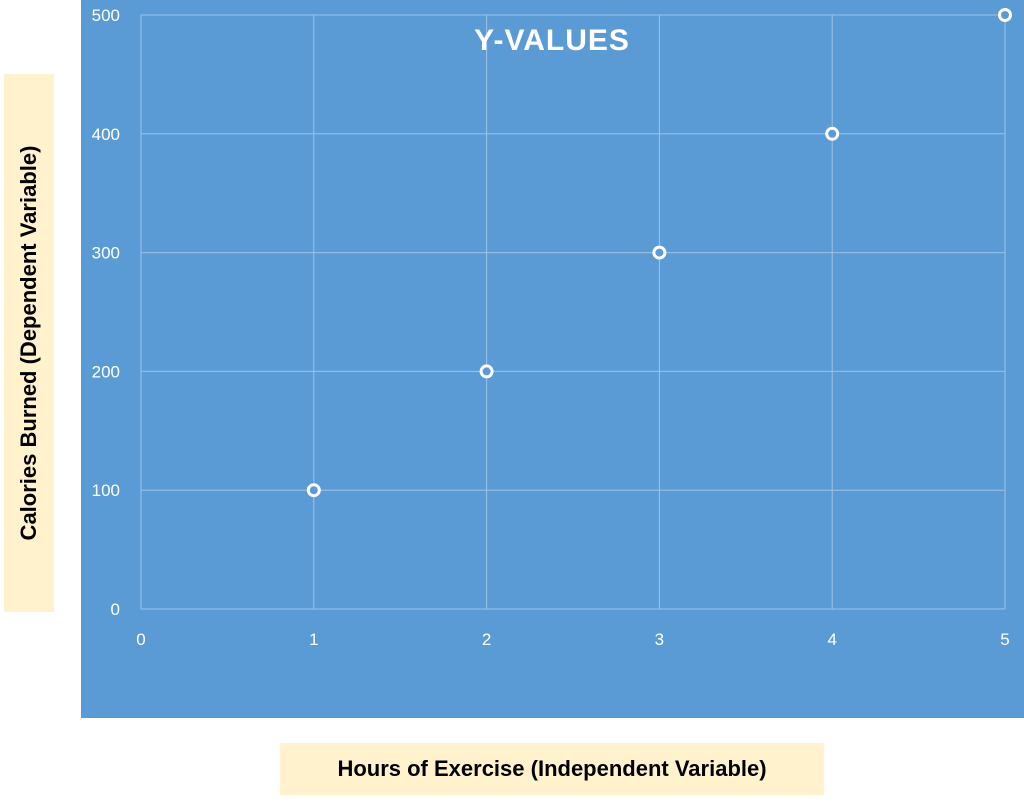 The width and height of the screenshot is (1024, 806). Describe the element at coordinates (659, 639) in the screenshot. I see `x-tick-label: 3` at that location.